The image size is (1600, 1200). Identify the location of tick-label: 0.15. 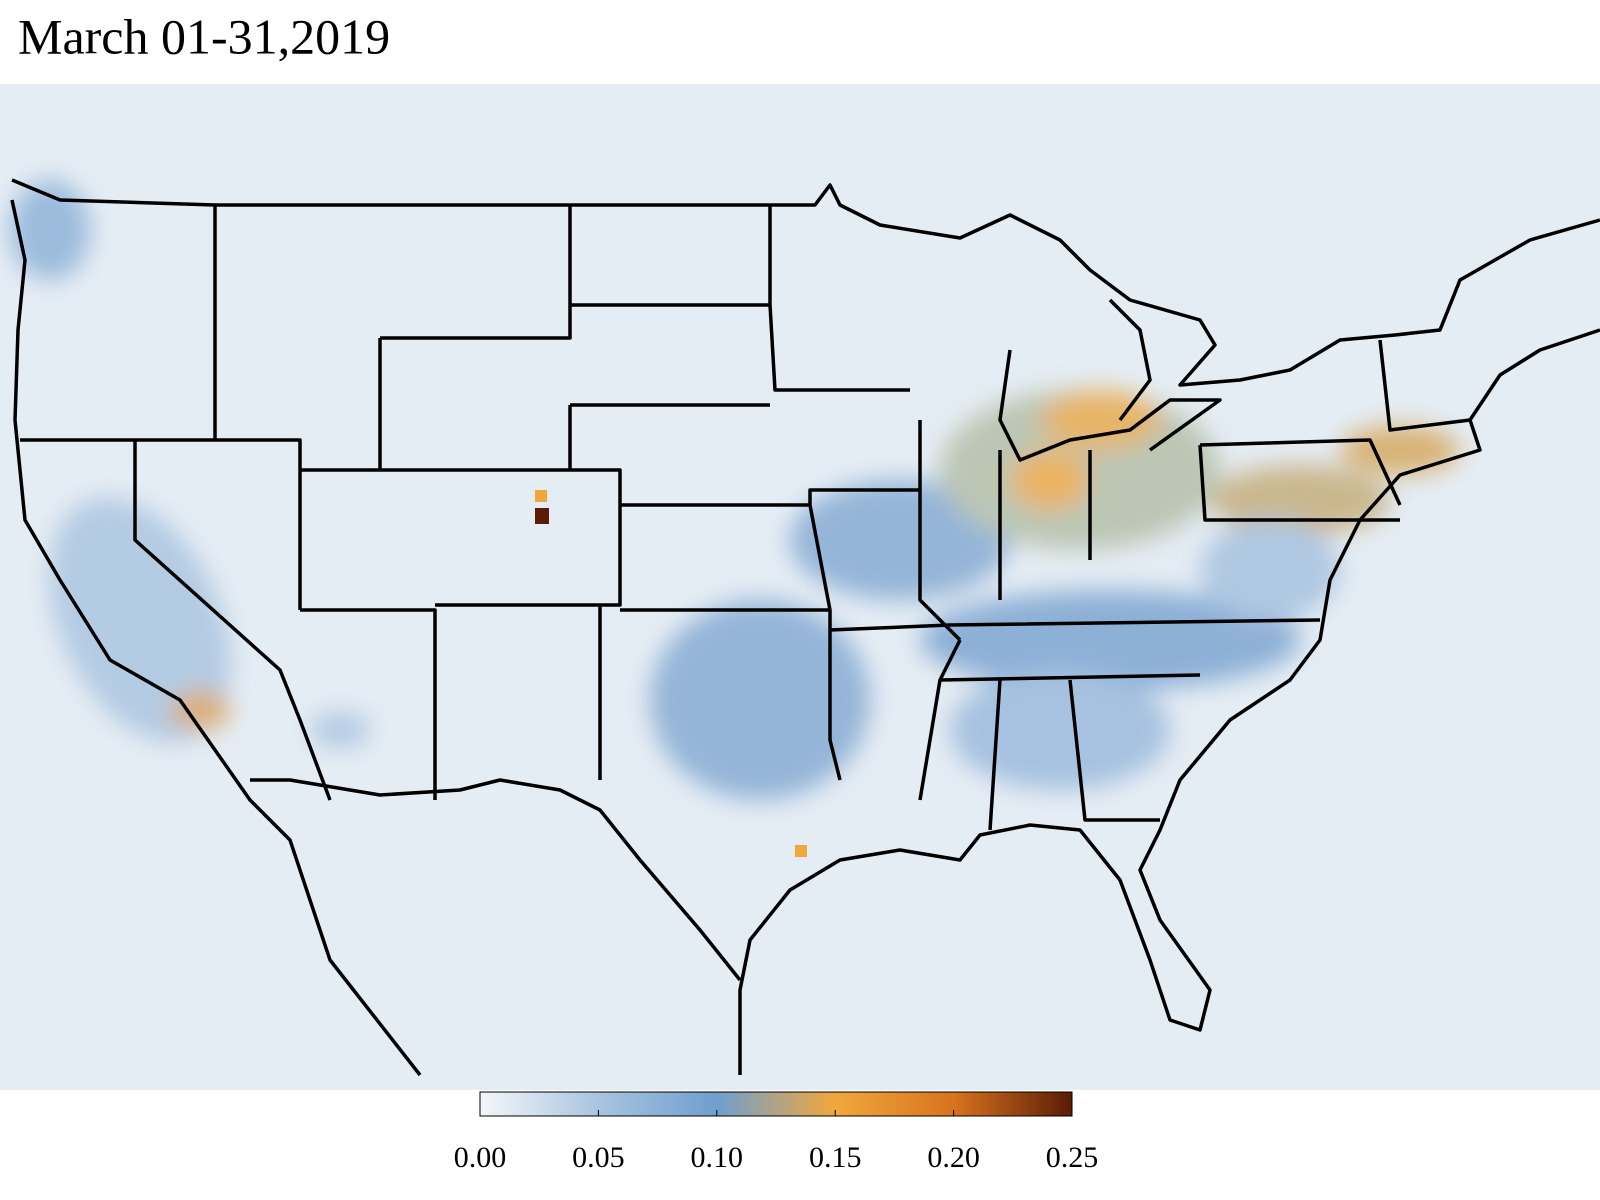
(835, 1157).